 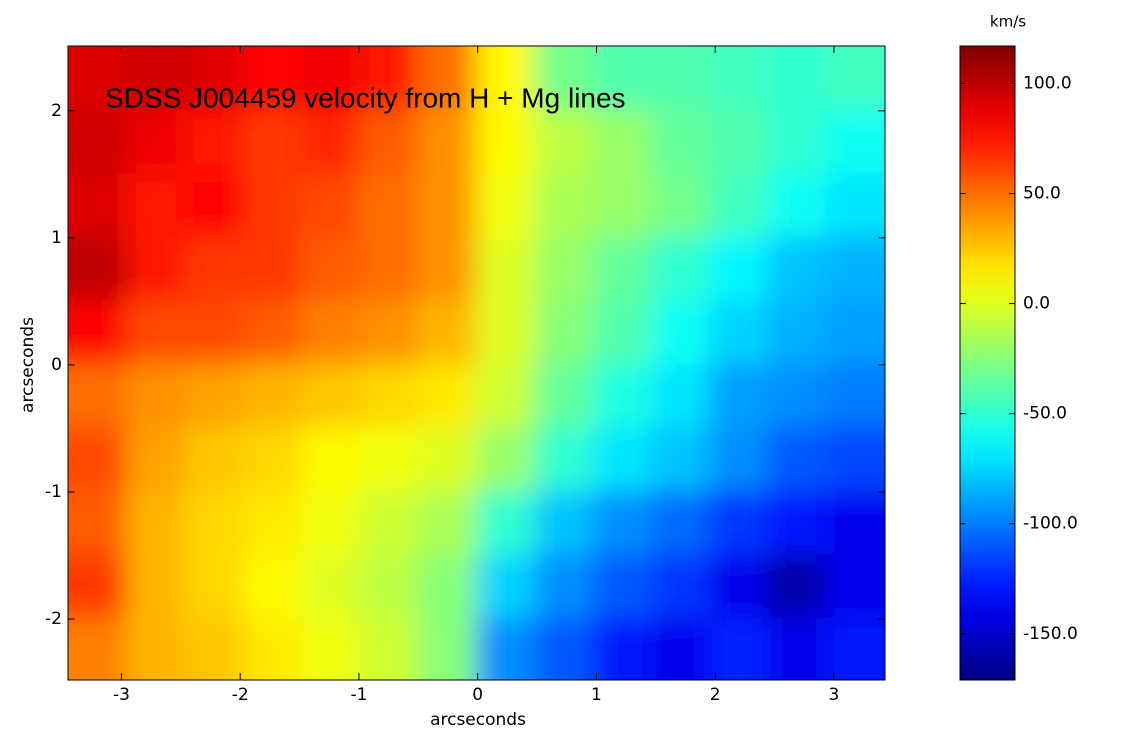 What do you see at coordinates (56, 238) in the screenshot?
I see `y-tick-label: 1` at bounding box center [56, 238].